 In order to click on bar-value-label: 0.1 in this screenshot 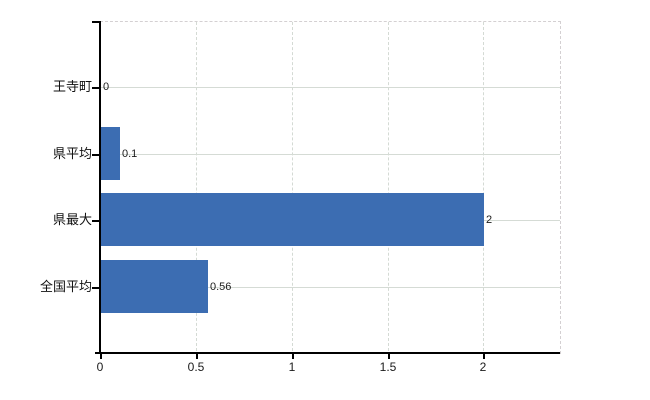, I will do `click(130, 154)`.